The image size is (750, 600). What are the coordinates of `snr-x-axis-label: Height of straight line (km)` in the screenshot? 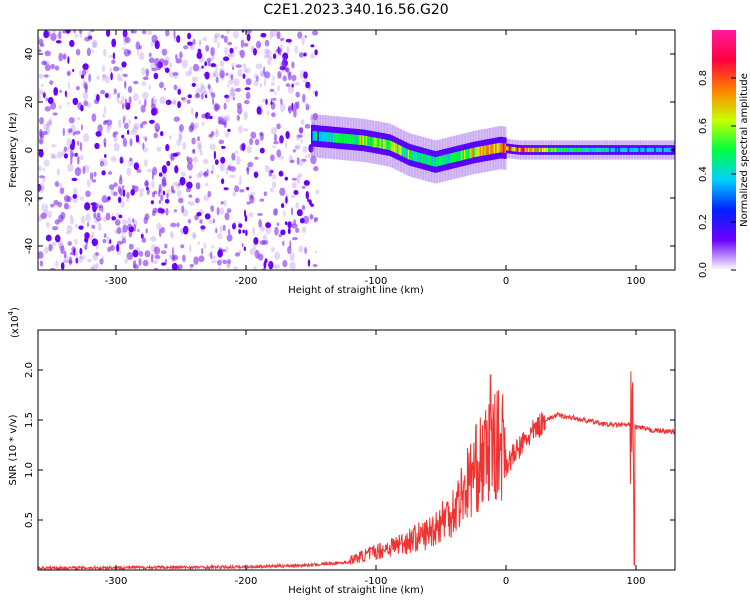 It's located at (356, 590).